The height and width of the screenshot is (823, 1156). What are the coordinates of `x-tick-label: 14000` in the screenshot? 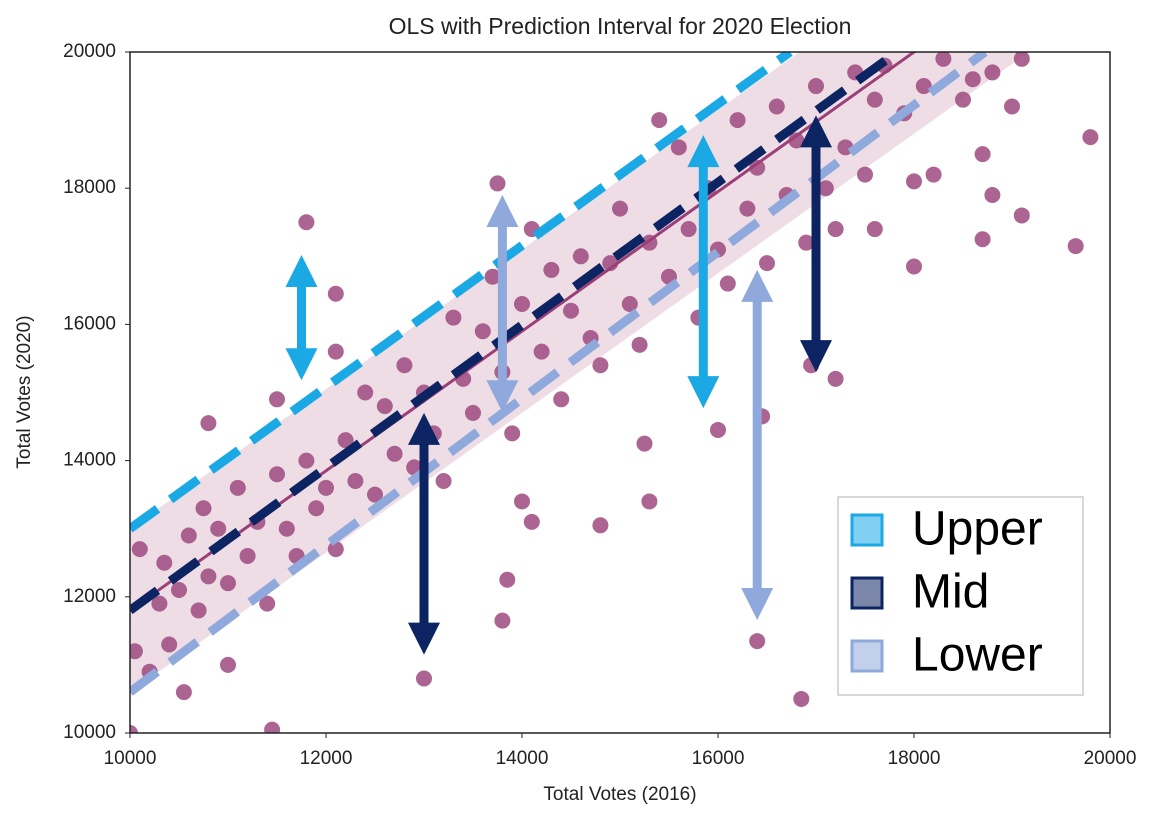 It's located at (522, 758).